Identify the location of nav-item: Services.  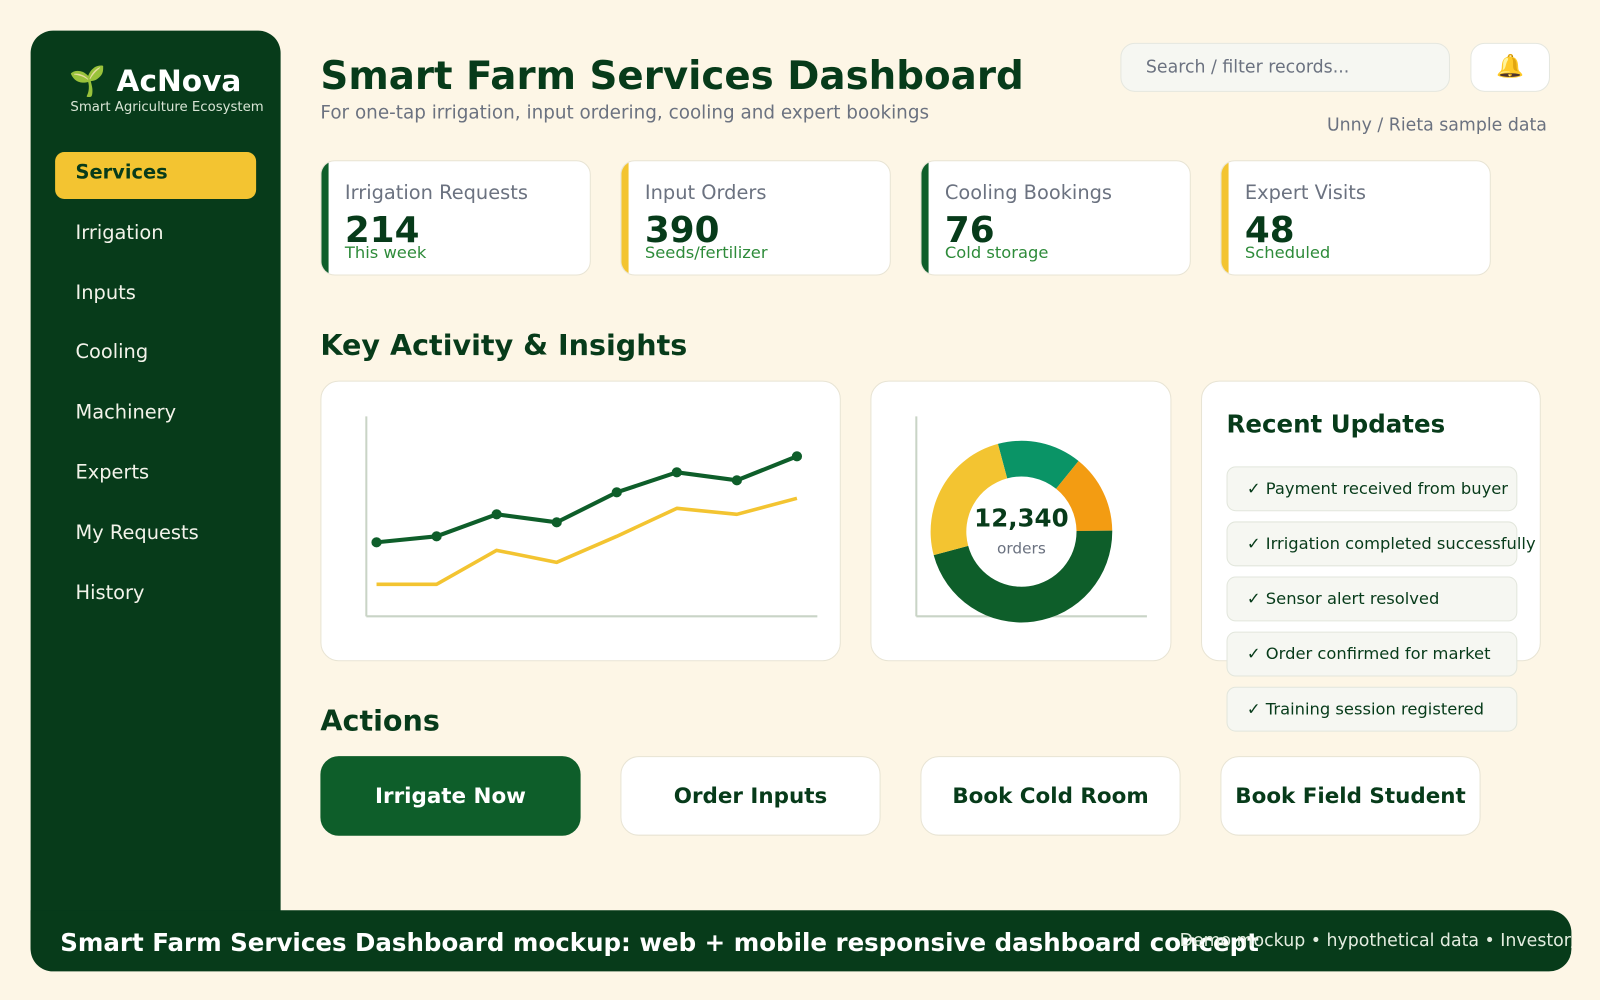
(156, 175).